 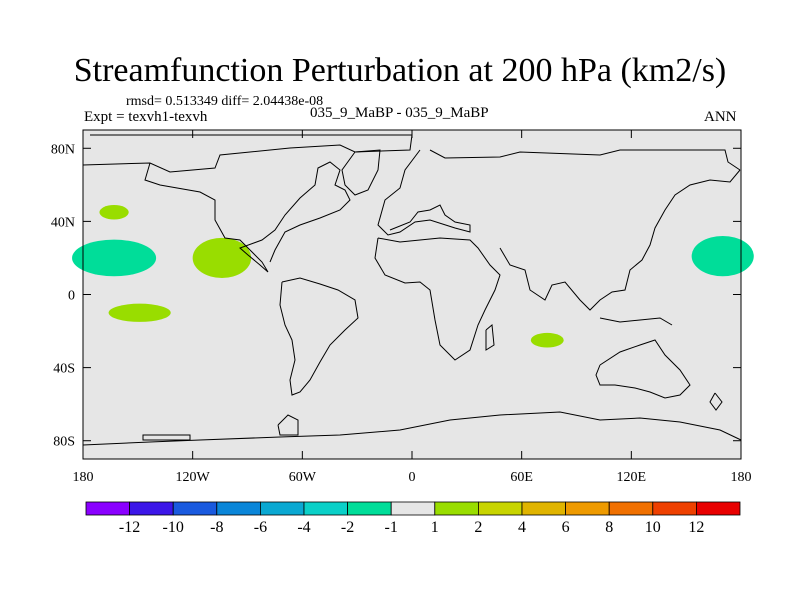 I want to click on colorbar-label: 2, so click(x=478, y=527).